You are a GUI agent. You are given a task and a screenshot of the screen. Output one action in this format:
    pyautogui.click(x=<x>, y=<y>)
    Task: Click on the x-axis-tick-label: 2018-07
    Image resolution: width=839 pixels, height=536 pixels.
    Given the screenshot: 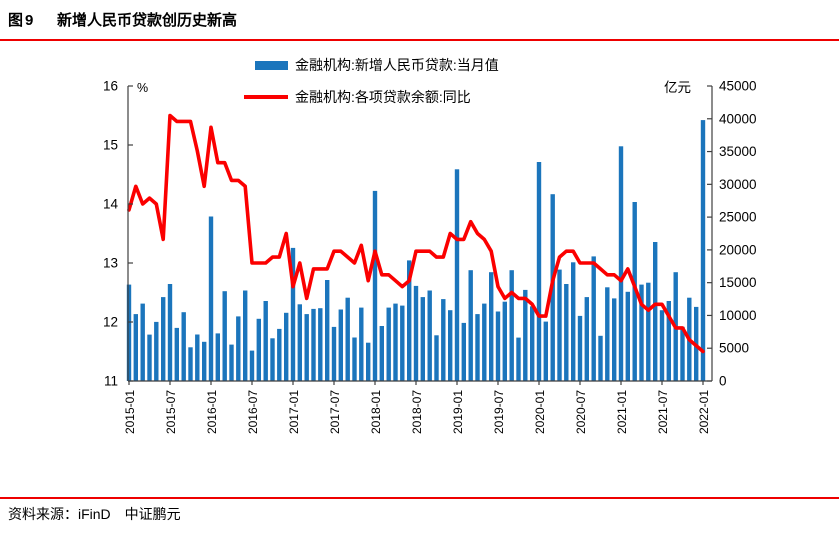 What is the action you would take?
    pyautogui.click(x=417, y=412)
    